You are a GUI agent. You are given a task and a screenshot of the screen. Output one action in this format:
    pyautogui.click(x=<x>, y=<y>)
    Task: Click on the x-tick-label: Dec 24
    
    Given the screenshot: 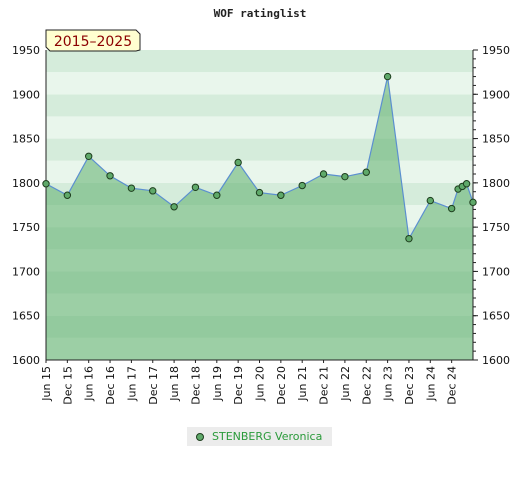 What is the action you would take?
    pyautogui.click(x=452, y=385)
    